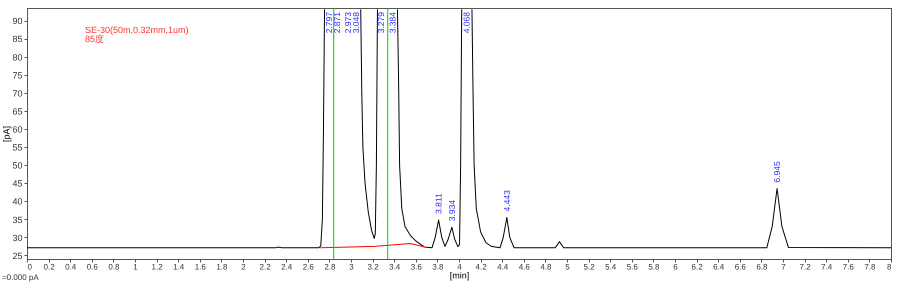  Describe the element at coordinates (466, 23) in the screenshot. I see `annotation: 4.068` at that location.